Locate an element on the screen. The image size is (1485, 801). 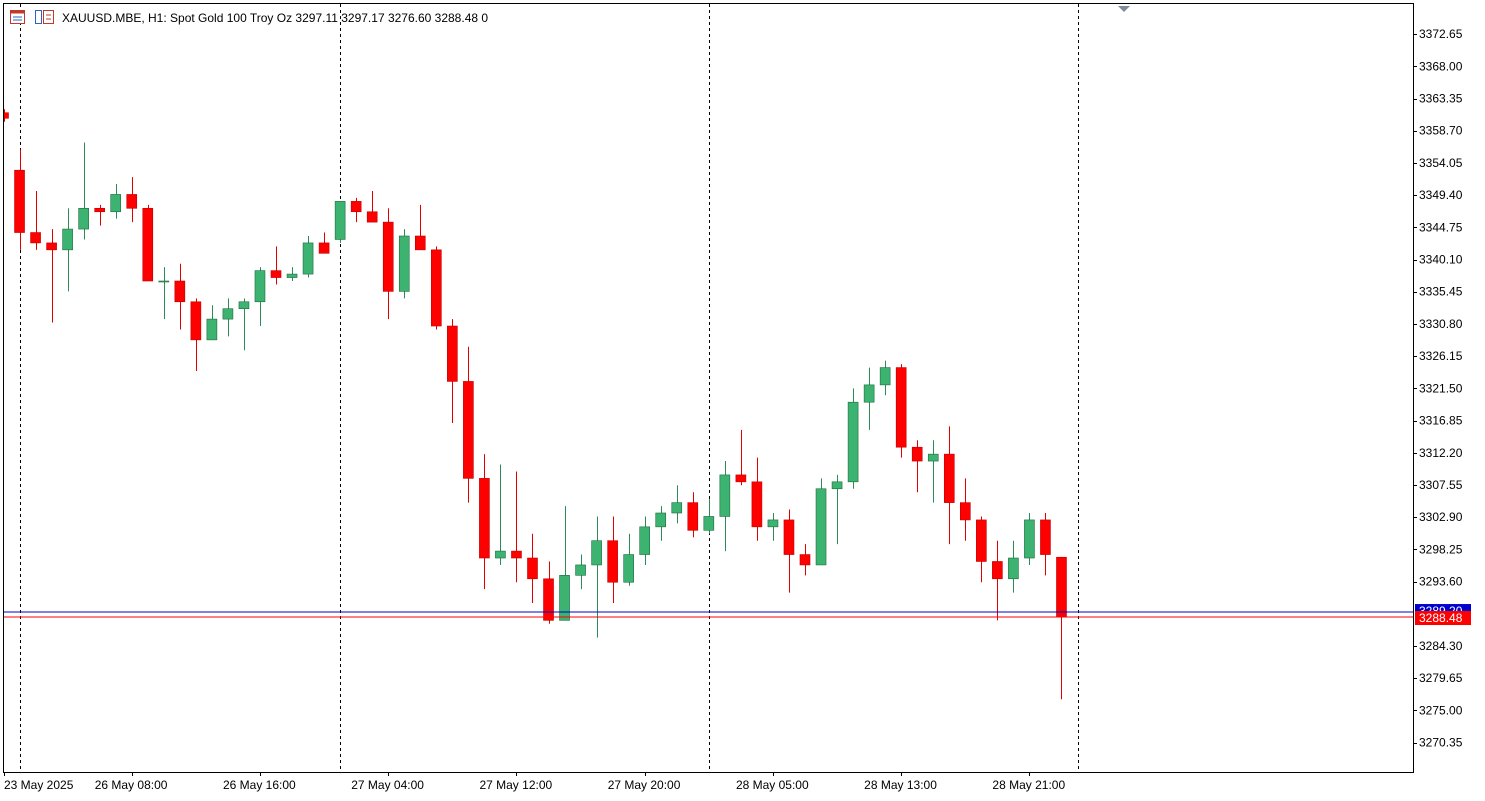
y-tick-label: 3284.30 is located at coordinates (1441, 646).